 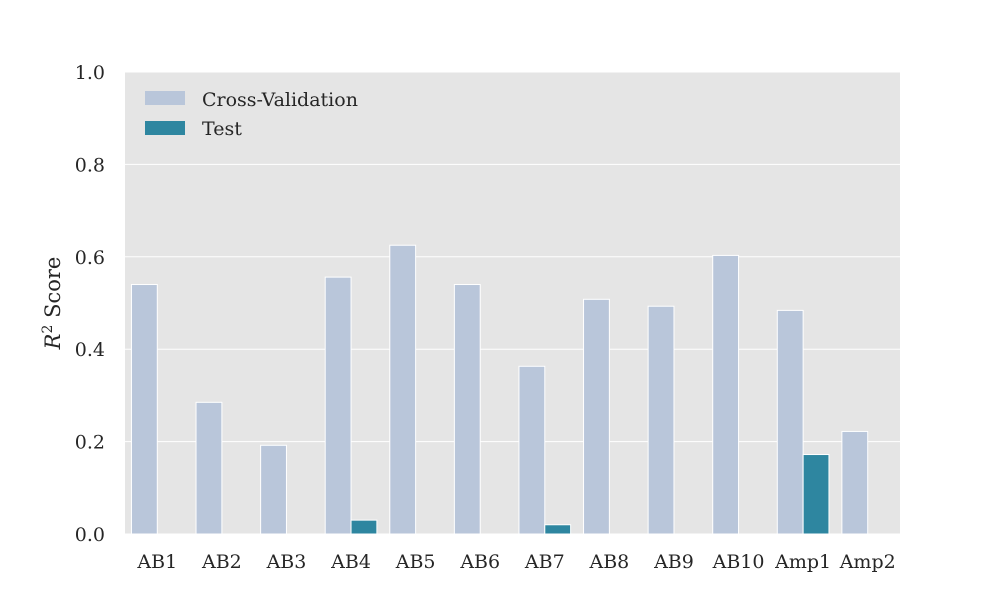 What do you see at coordinates (364, 527) in the screenshot?
I see `bar-test-ab4` at bounding box center [364, 527].